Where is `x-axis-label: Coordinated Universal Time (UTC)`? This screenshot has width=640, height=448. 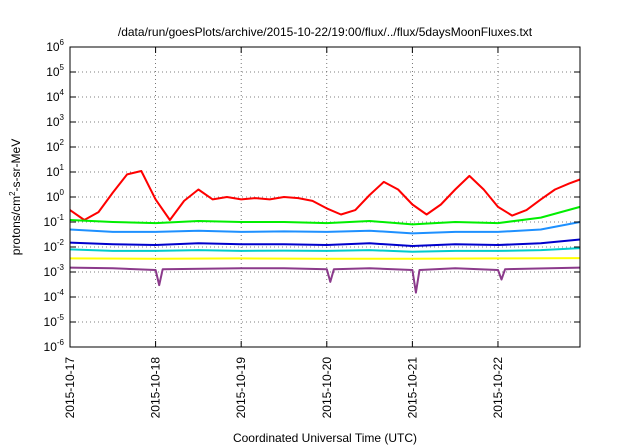 x-axis-label: Coordinated Universal Time (UTC) is located at coordinates (325, 438).